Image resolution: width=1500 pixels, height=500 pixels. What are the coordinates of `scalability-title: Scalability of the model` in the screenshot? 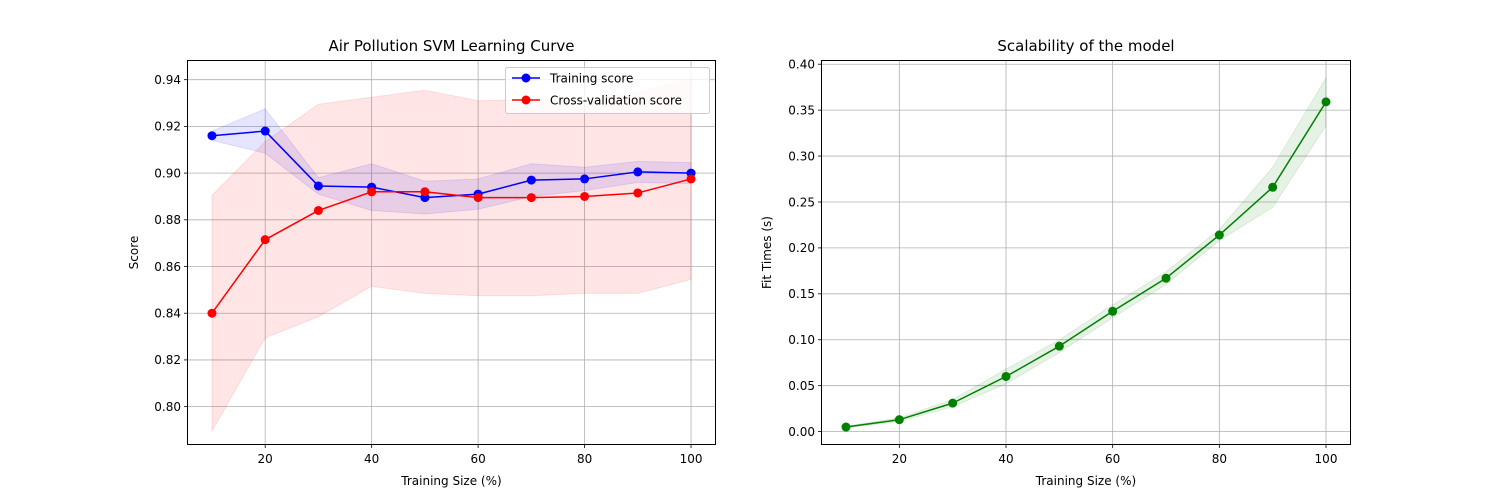 It's located at (1085, 46).